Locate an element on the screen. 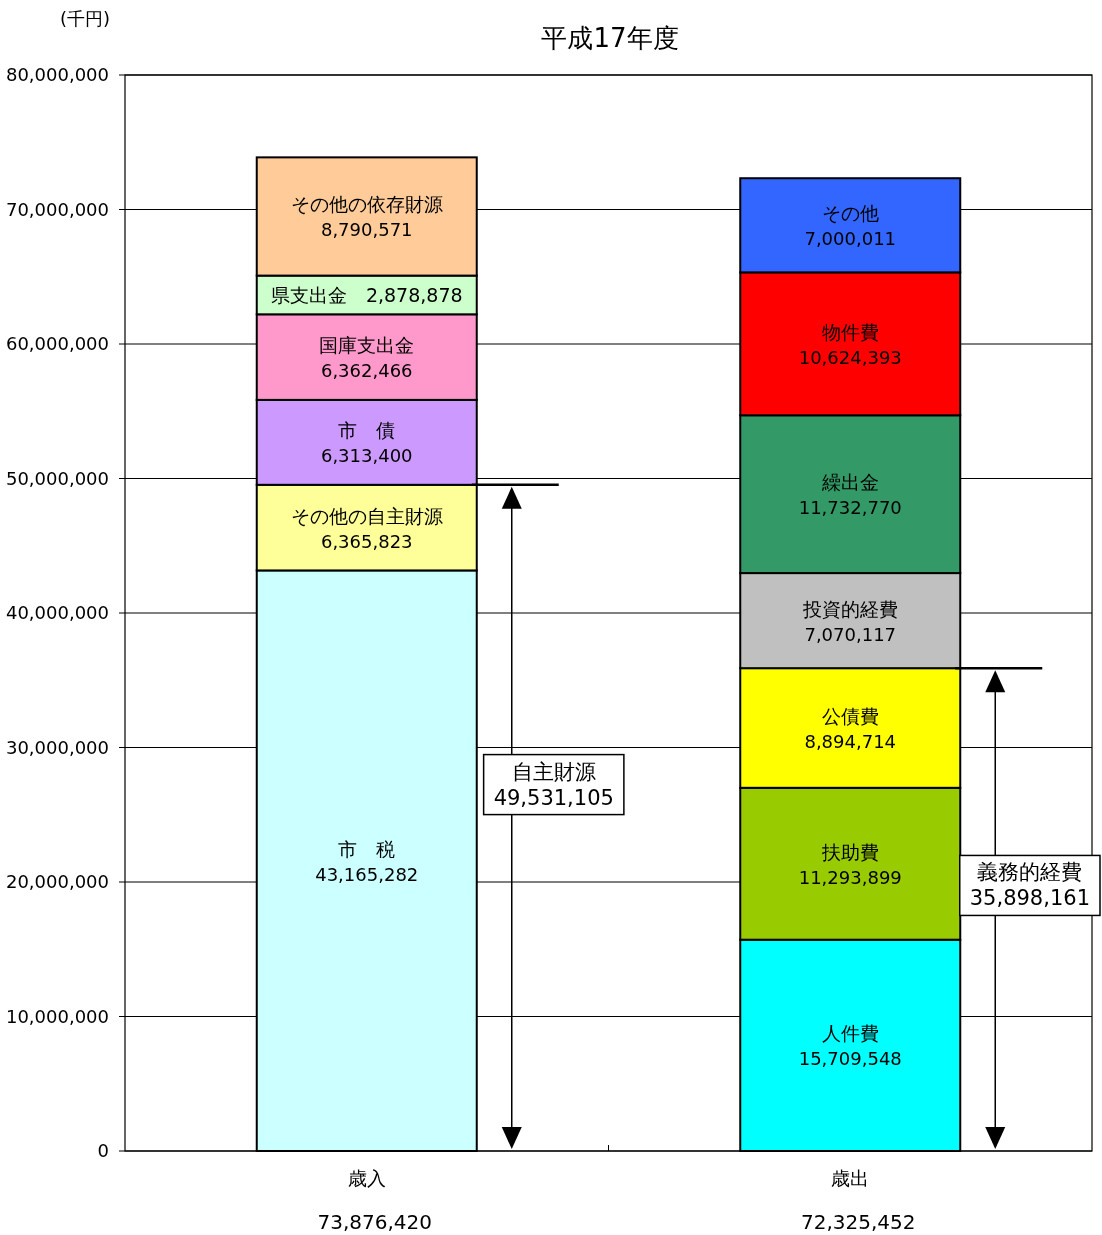  data-label: 7,070,117 is located at coordinates (850, 634).